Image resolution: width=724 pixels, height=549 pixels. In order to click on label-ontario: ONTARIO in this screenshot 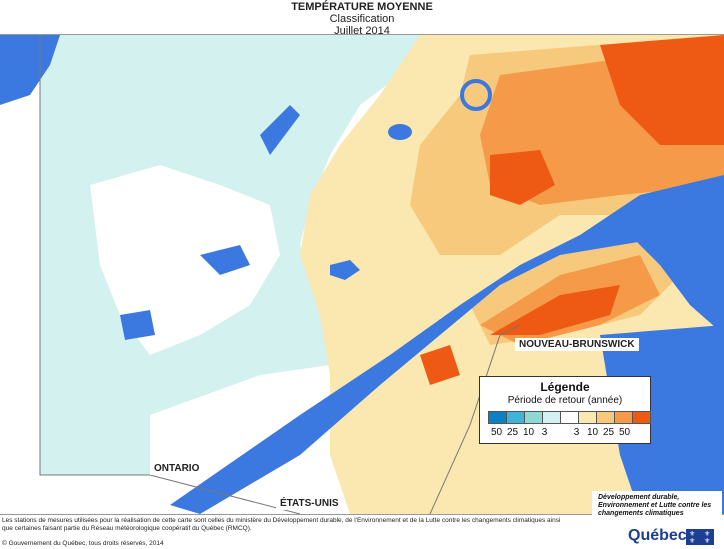, I will do `click(177, 468)`.